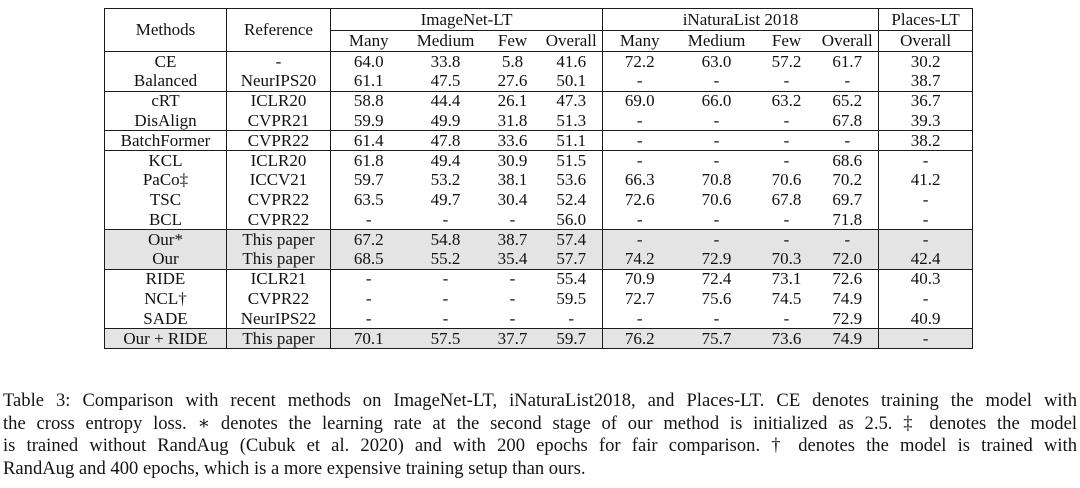  I want to click on table-row: RIDE ICLR21- - -55.4 70.9 72.4 73.1 72.6 40.3, so click(538, 279).